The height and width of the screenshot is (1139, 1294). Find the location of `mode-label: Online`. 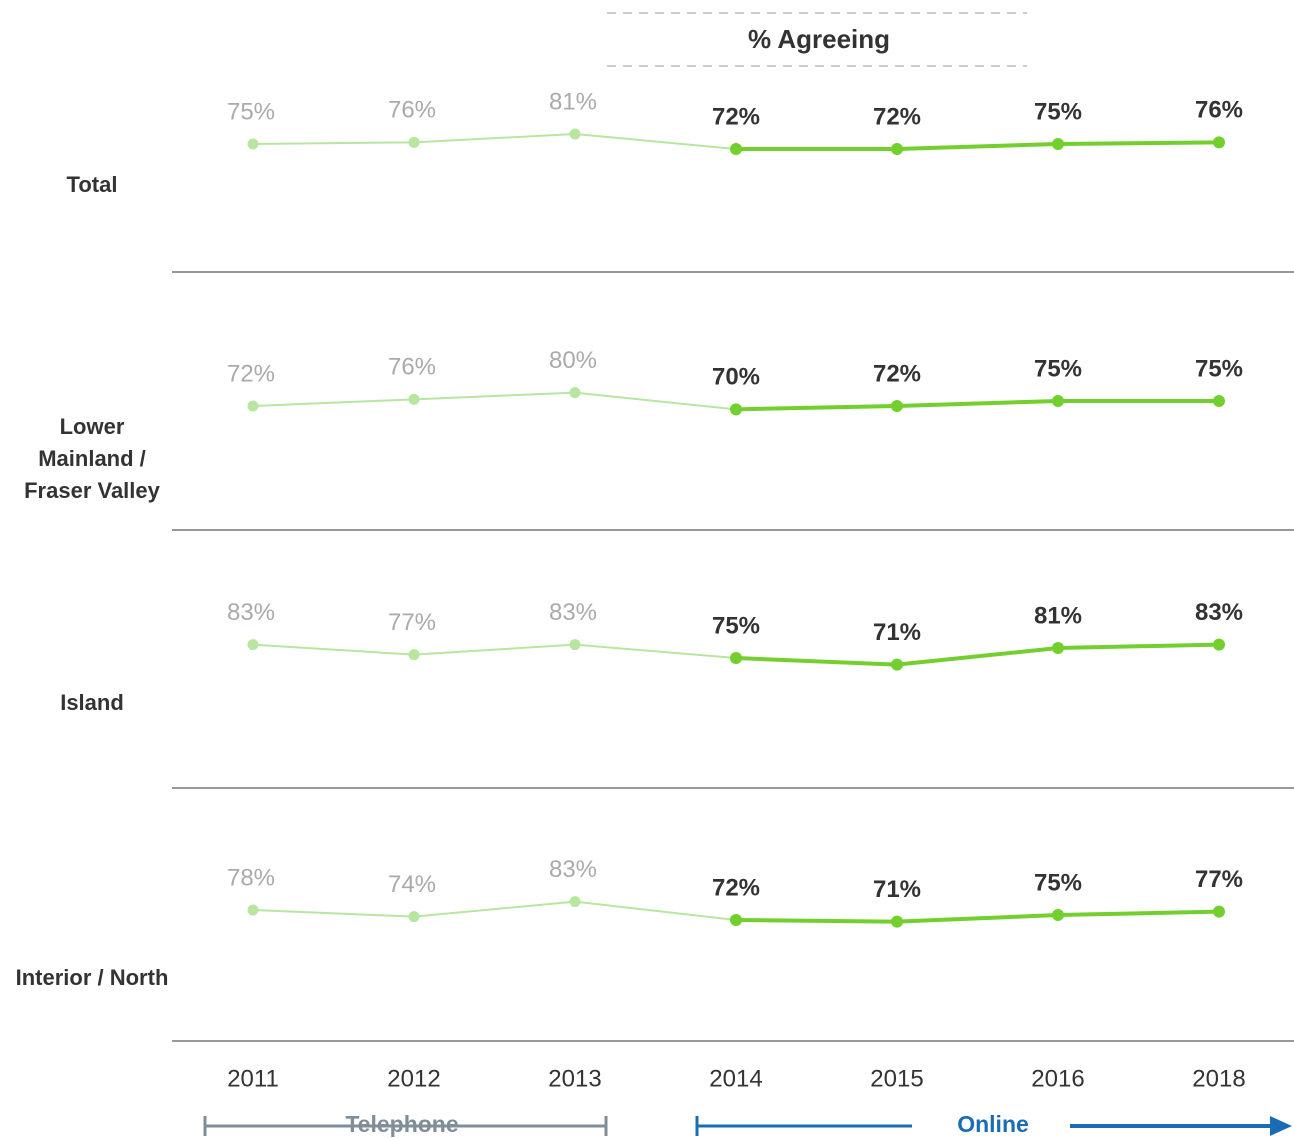

mode-label: Online is located at coordinates (993, 1124).